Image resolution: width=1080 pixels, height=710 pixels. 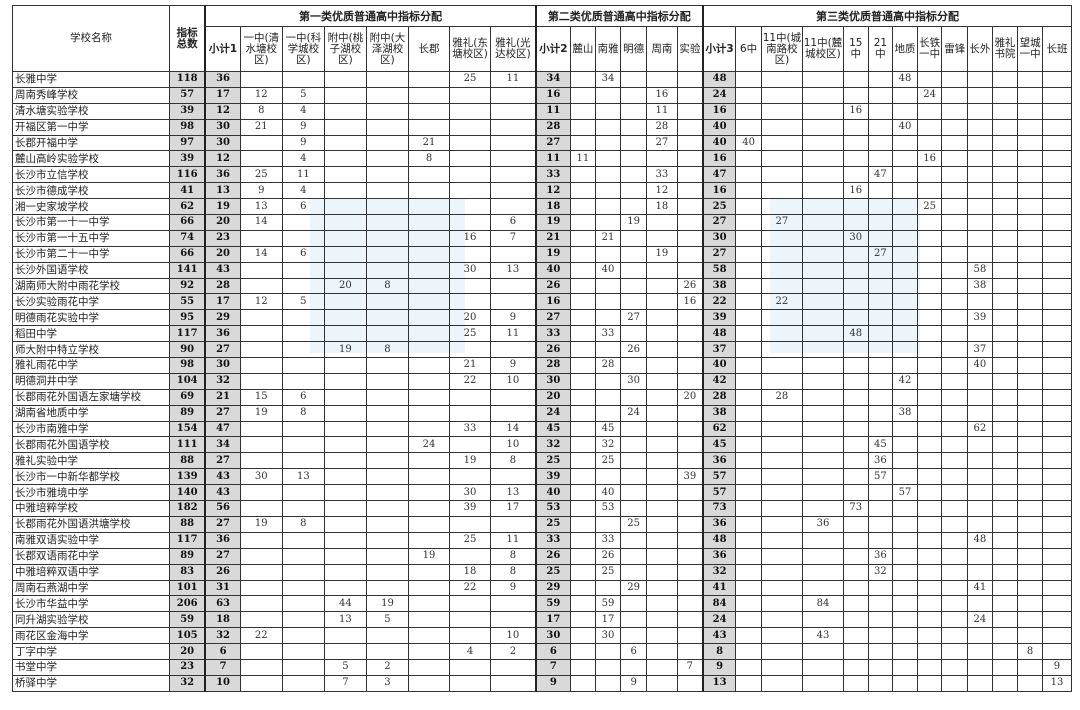 I want to click on total-cell: 88, so click(x=187, y=524).